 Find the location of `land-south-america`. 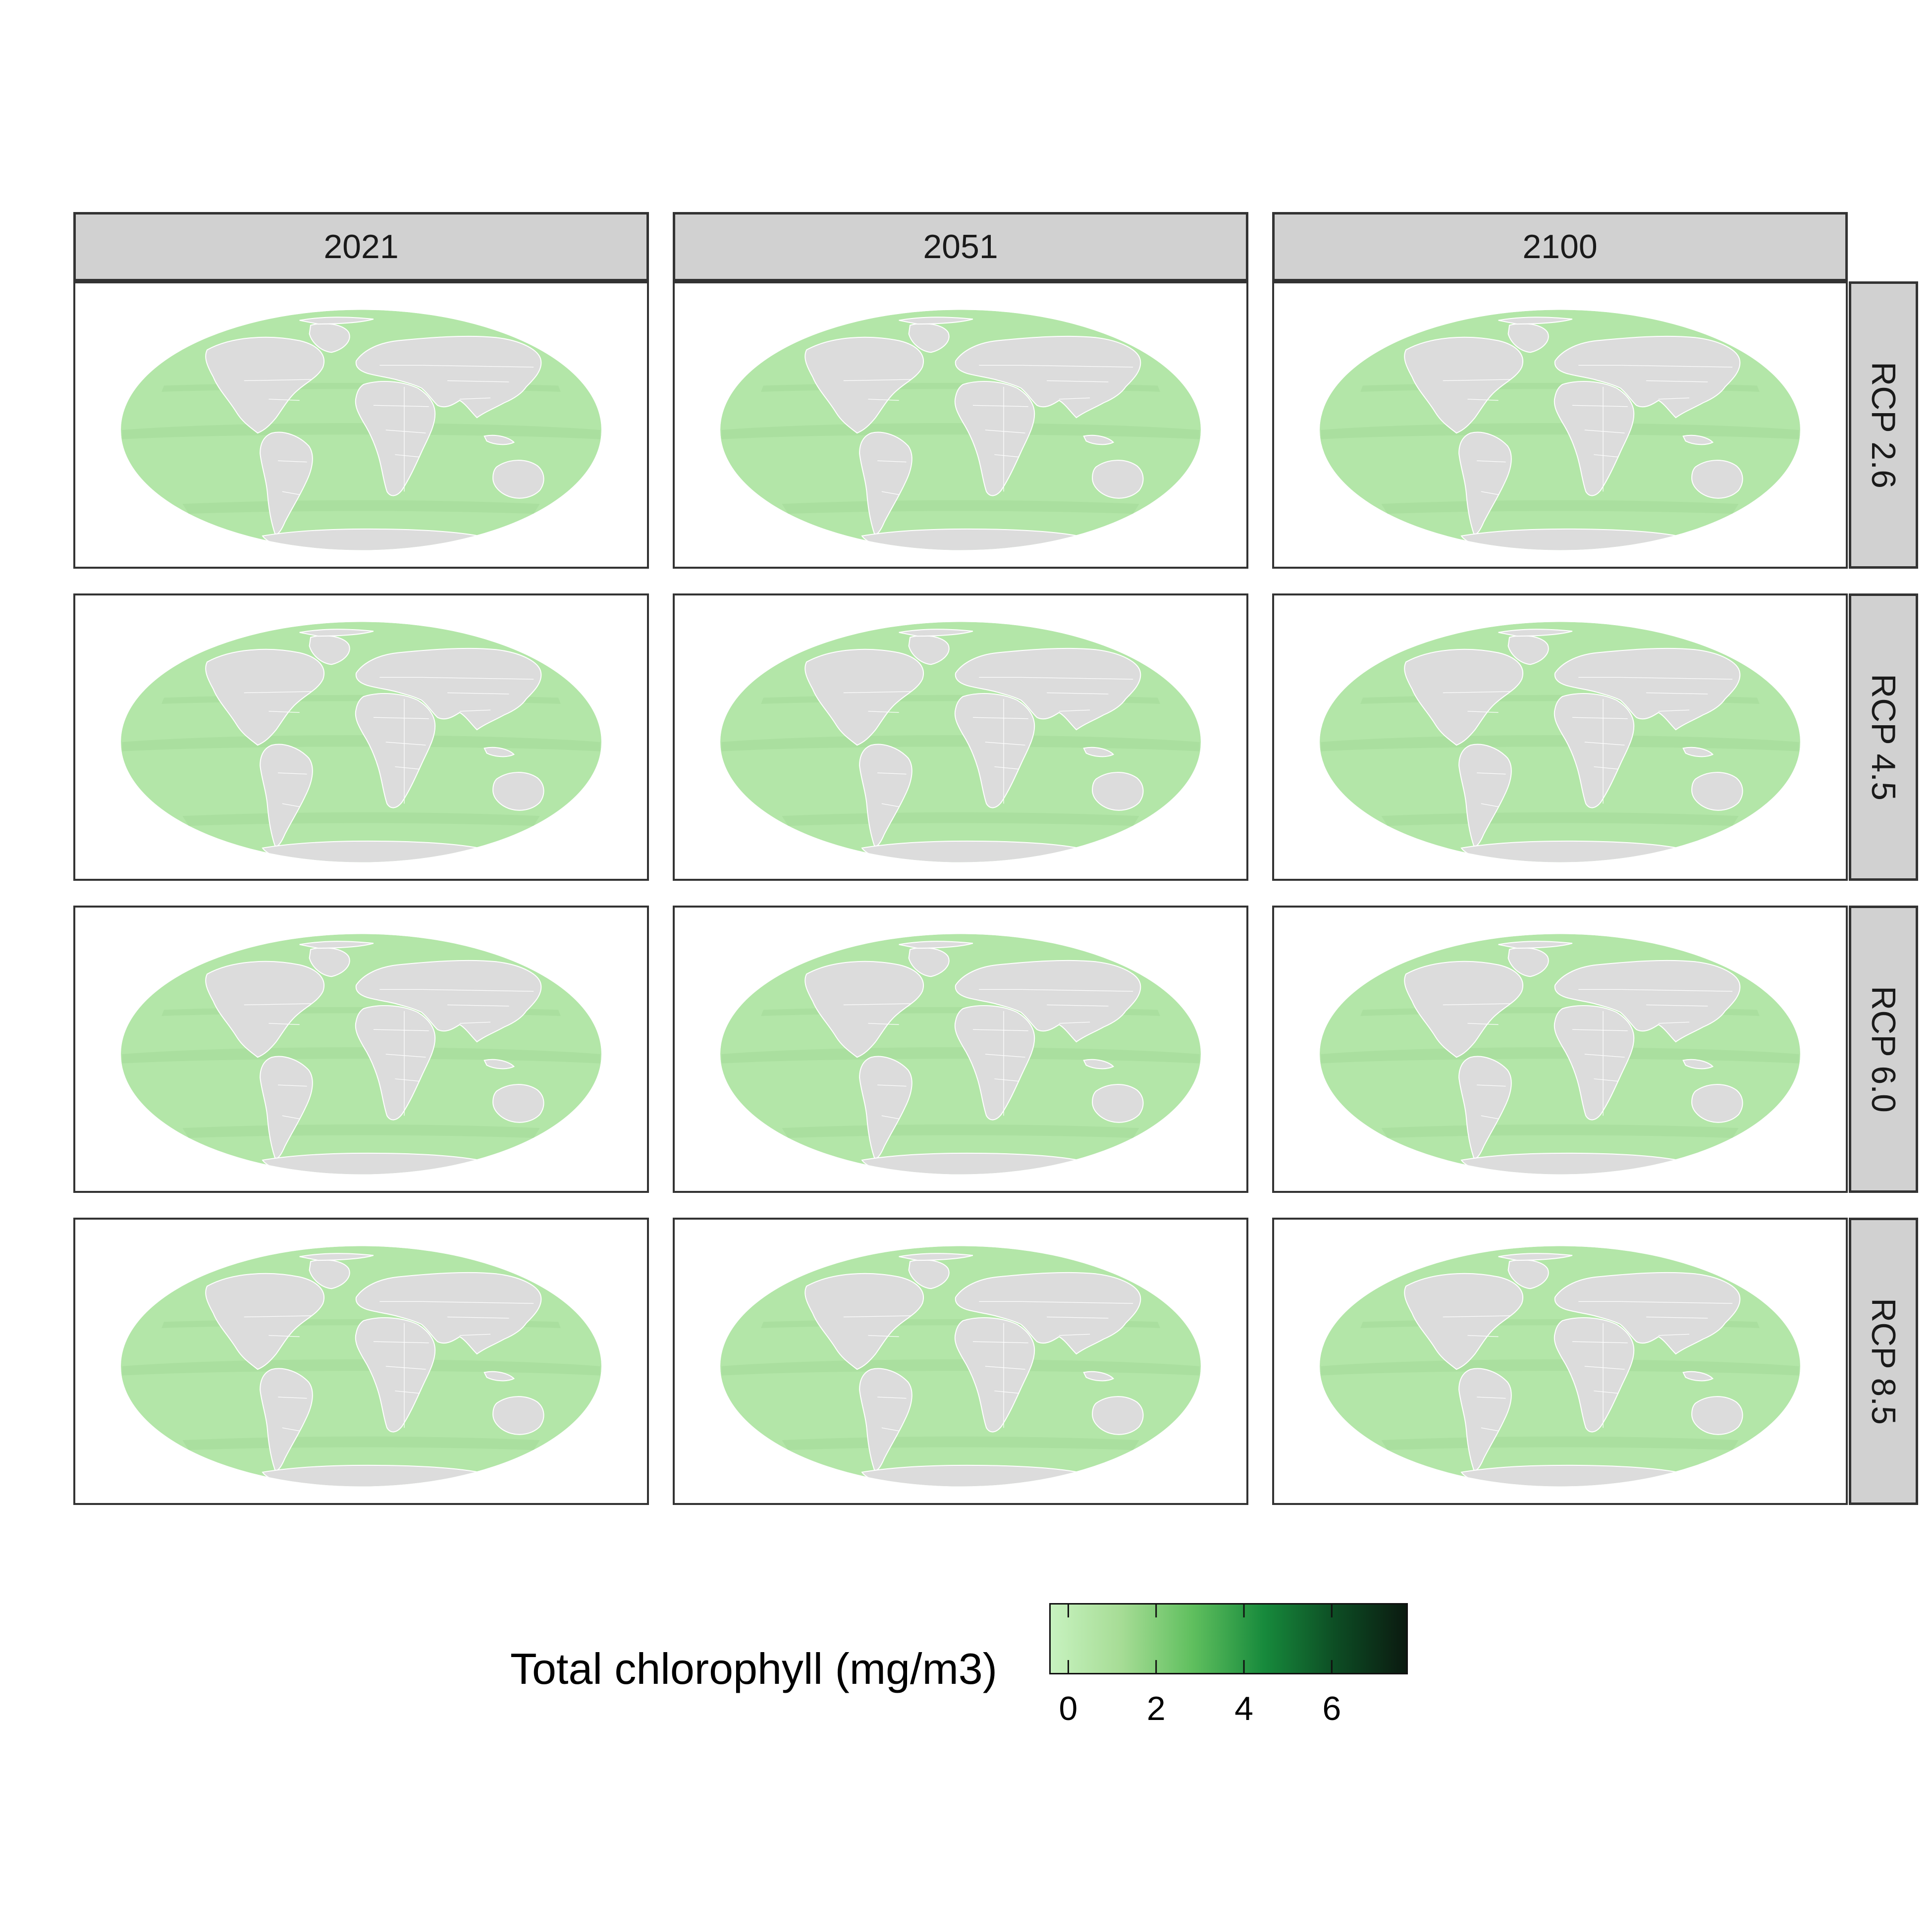

land-south-america is located at coordinates (286, 795).